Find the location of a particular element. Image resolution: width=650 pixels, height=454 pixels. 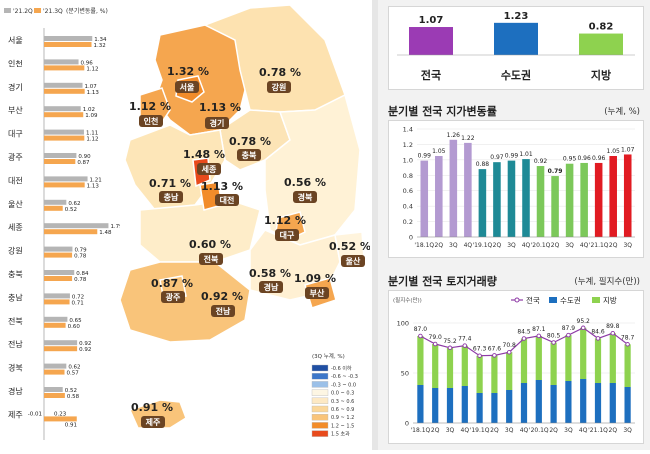

region-label: 서울 is located at coordinates (15, 40).